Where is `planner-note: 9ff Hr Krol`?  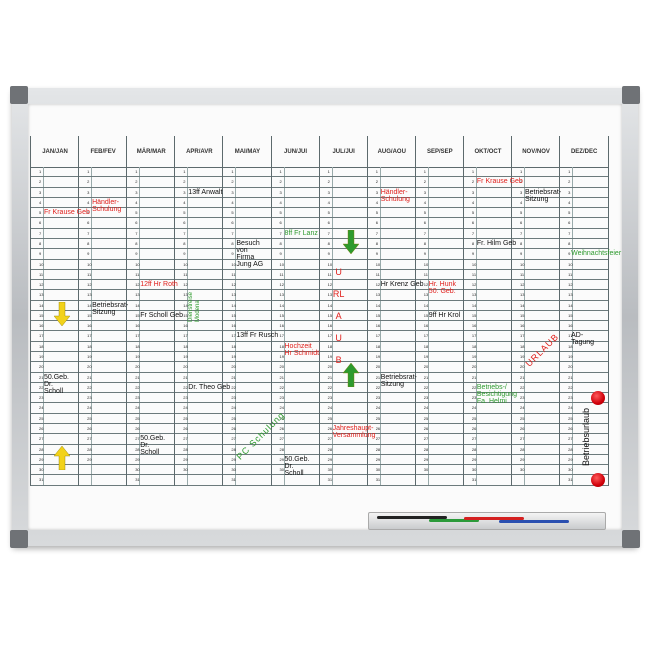
planner-note: 9ff Hr Krol is located at coordinates (444, 315).